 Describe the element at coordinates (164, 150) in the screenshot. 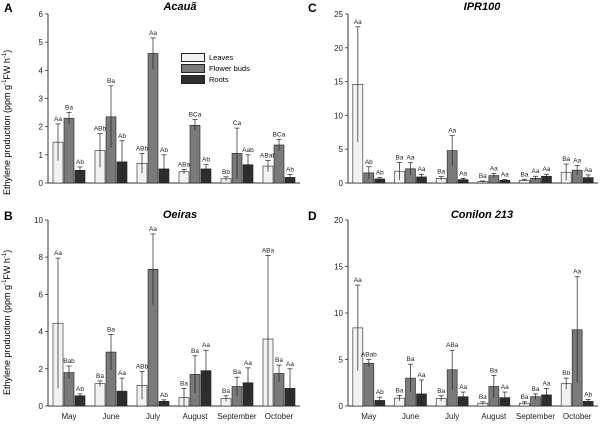

I see `data-label-a-2-2: Ab` at that location.